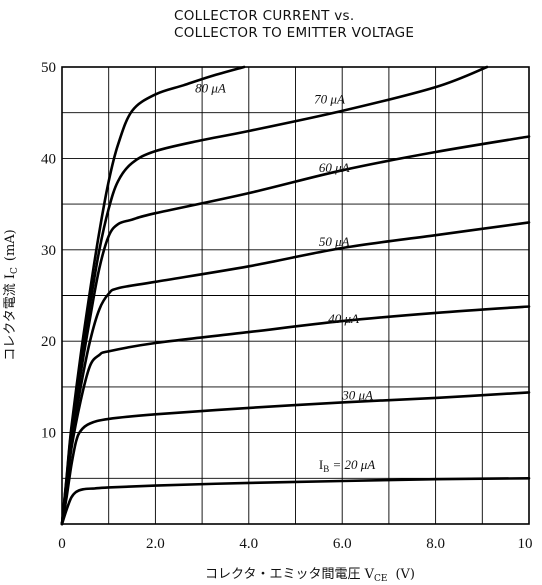  What do you see at coordinates (48, 68) in the screenshot?
I see `y-tick-label: 50` at bounding box center [48, 68].